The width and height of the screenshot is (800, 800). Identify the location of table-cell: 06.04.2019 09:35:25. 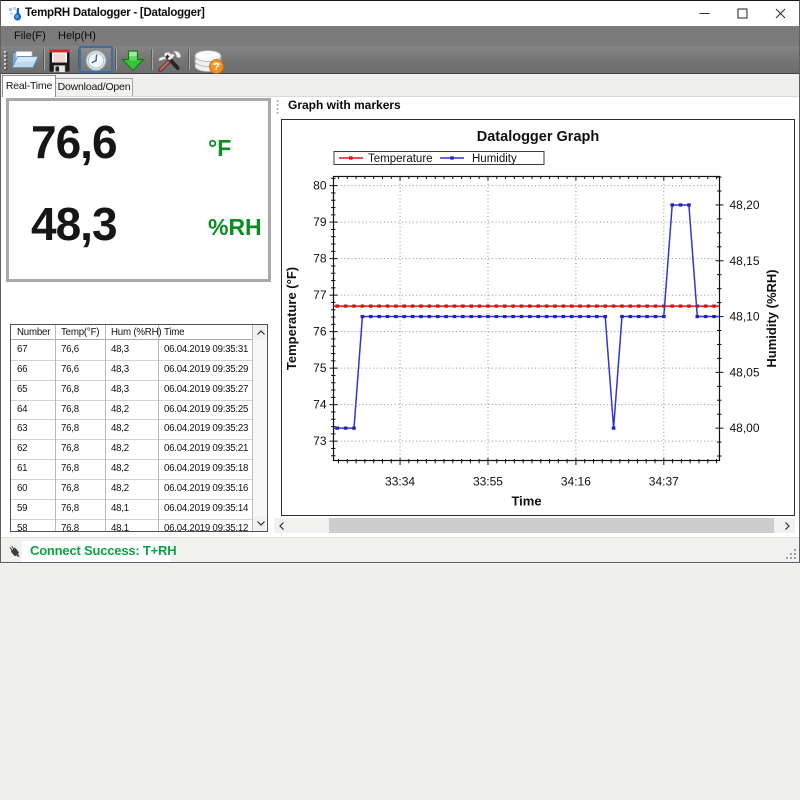
(206, 409).